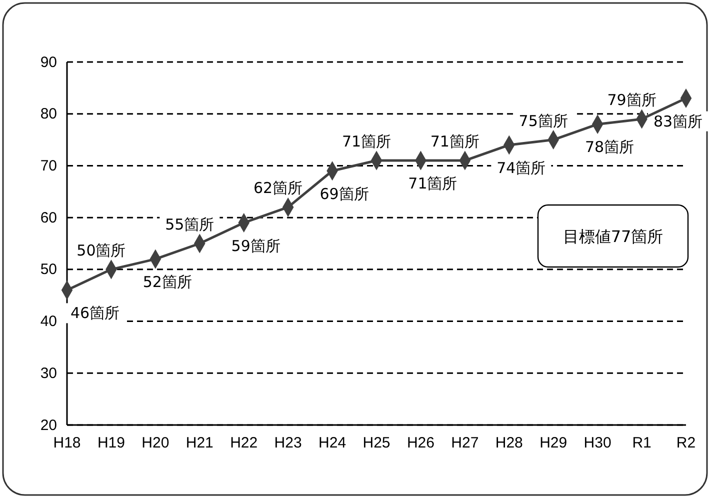  What do you see at coordinates (642, 443) in the screenshot?
I see `x-tick-label: R1` at bounding box center [642, 443].